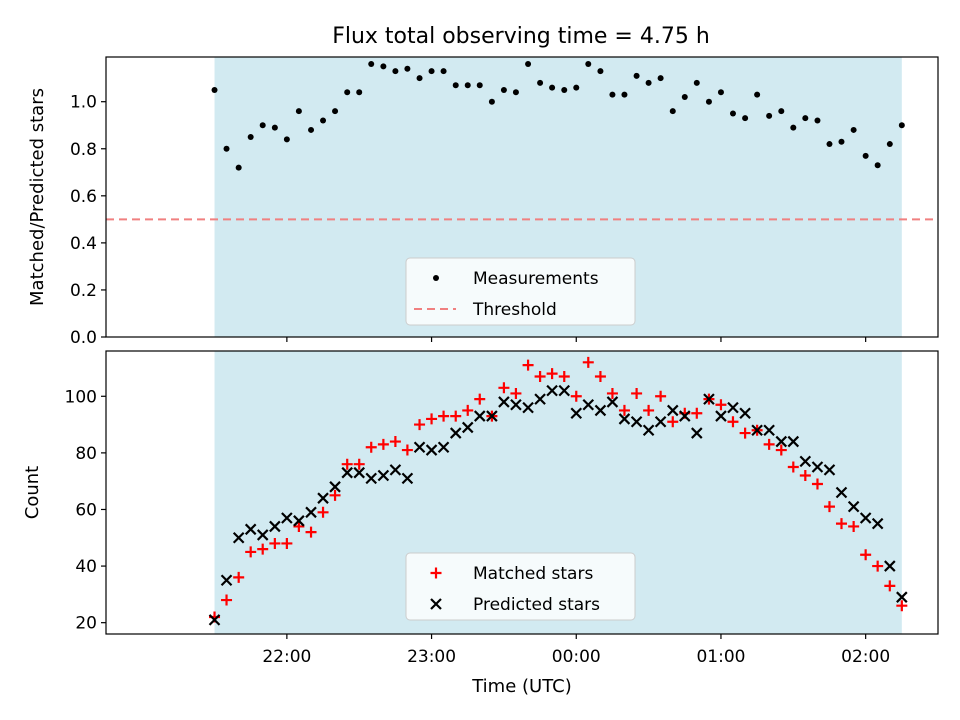 The image size is (960, 720). What do you see at coordinates (521, 36) in the screenshot?
I see `chart-title: Flux total observing time = 4.75 h` at bounding box center [521, 36].